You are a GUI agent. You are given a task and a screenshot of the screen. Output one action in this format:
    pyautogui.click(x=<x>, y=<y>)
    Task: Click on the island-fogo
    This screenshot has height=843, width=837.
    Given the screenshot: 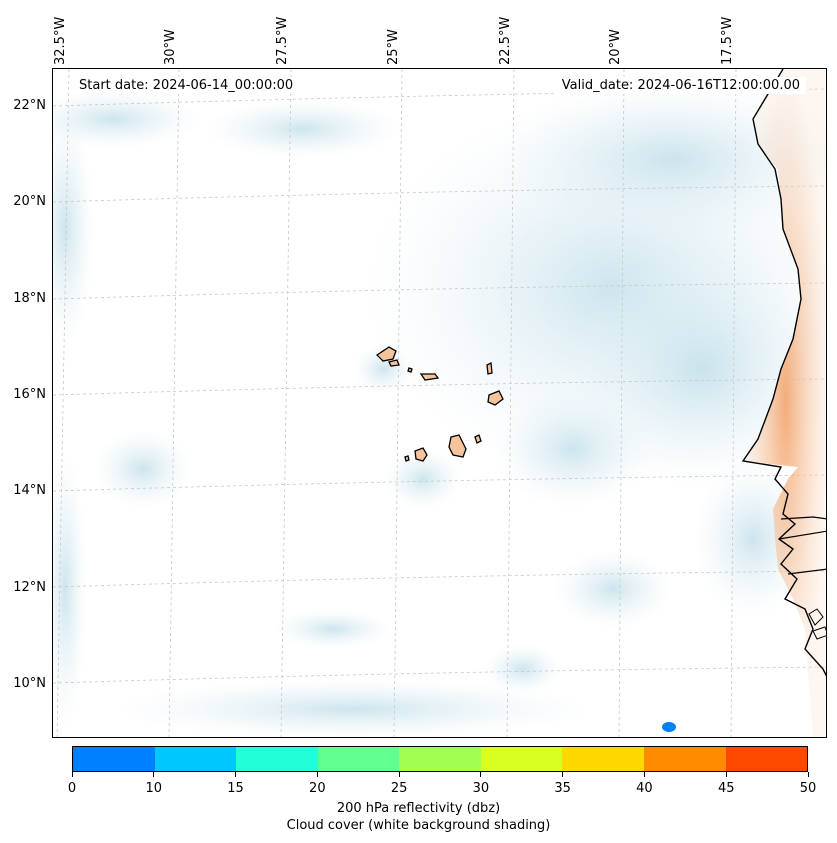 What is the action you would take?
    pyautogui.click(x=421, y=454)
    